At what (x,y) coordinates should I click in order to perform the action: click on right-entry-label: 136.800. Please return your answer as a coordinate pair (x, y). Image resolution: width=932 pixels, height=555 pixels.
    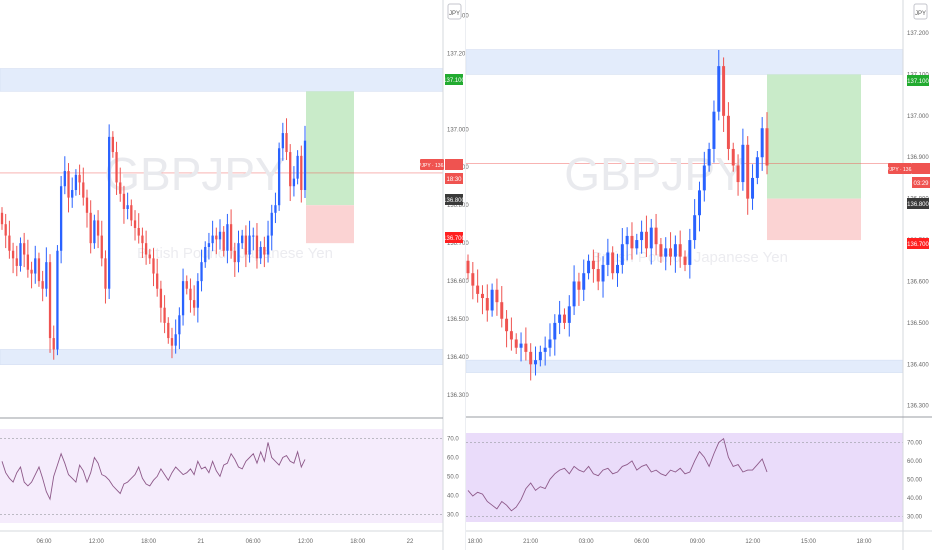
    Looking at the image, I should click on (918, 203).